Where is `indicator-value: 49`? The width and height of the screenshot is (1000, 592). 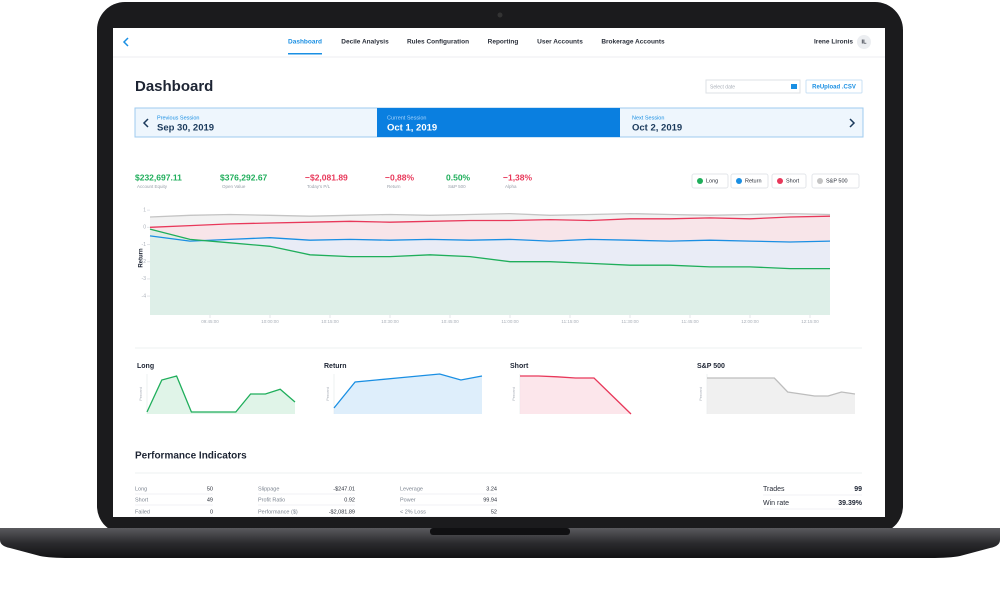
indicator-value: 49 is located at coordinates (210, 500).